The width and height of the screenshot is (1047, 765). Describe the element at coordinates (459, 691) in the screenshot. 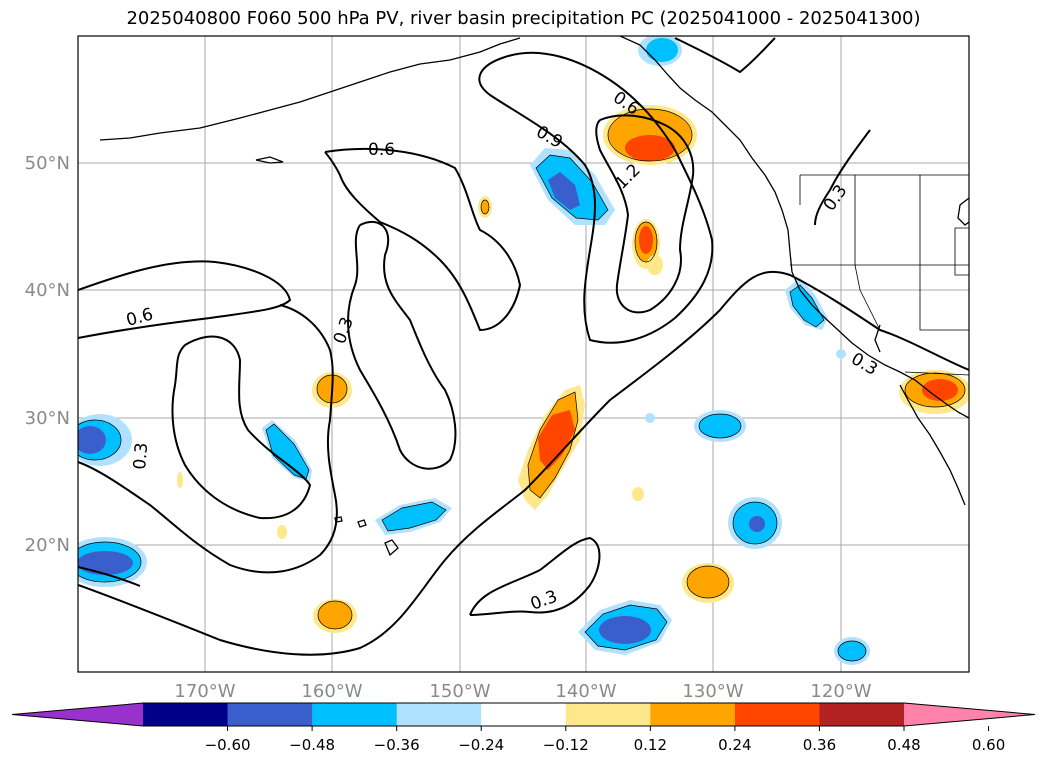

I see `lon-label-150w: 150°W` at that location.